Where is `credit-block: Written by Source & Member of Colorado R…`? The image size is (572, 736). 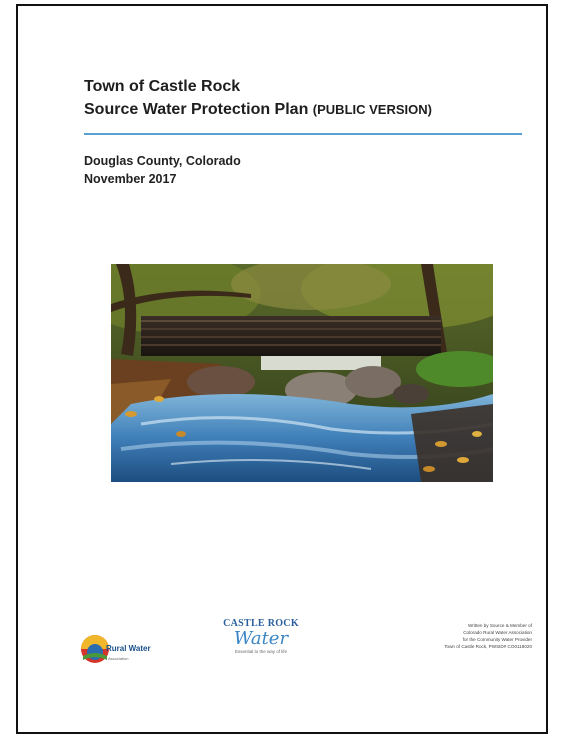 credit-block: Written by Source & Member of Colorado R… is located at coordinates (452, 636).